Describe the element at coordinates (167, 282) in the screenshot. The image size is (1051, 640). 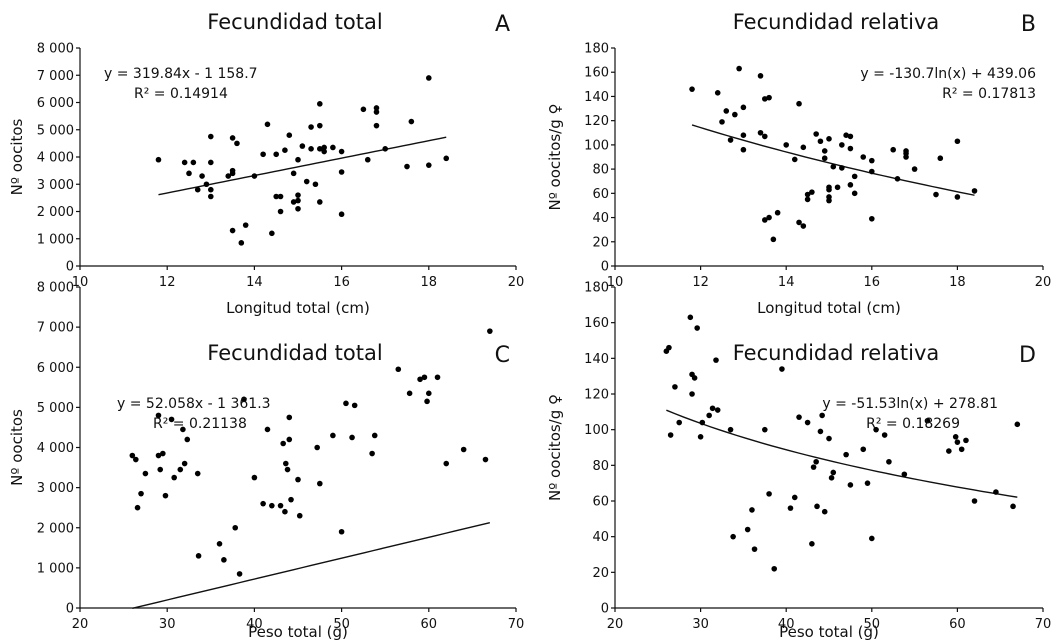
I see `x-tick-label: 12` at that location.